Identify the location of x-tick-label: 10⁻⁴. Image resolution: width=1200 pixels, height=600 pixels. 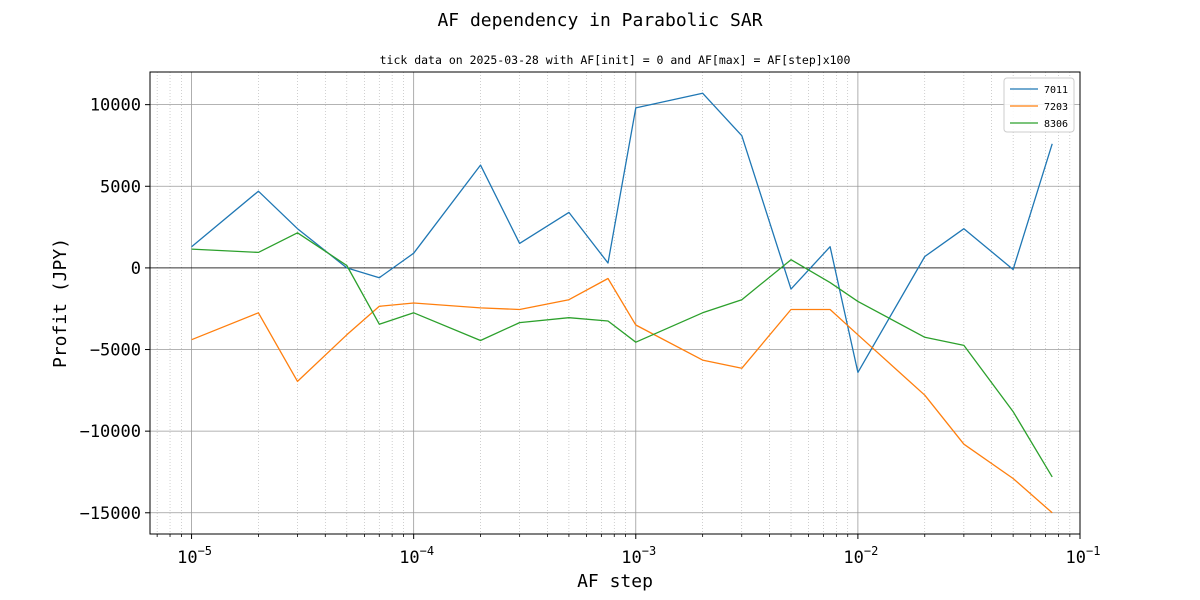
(416, 556).